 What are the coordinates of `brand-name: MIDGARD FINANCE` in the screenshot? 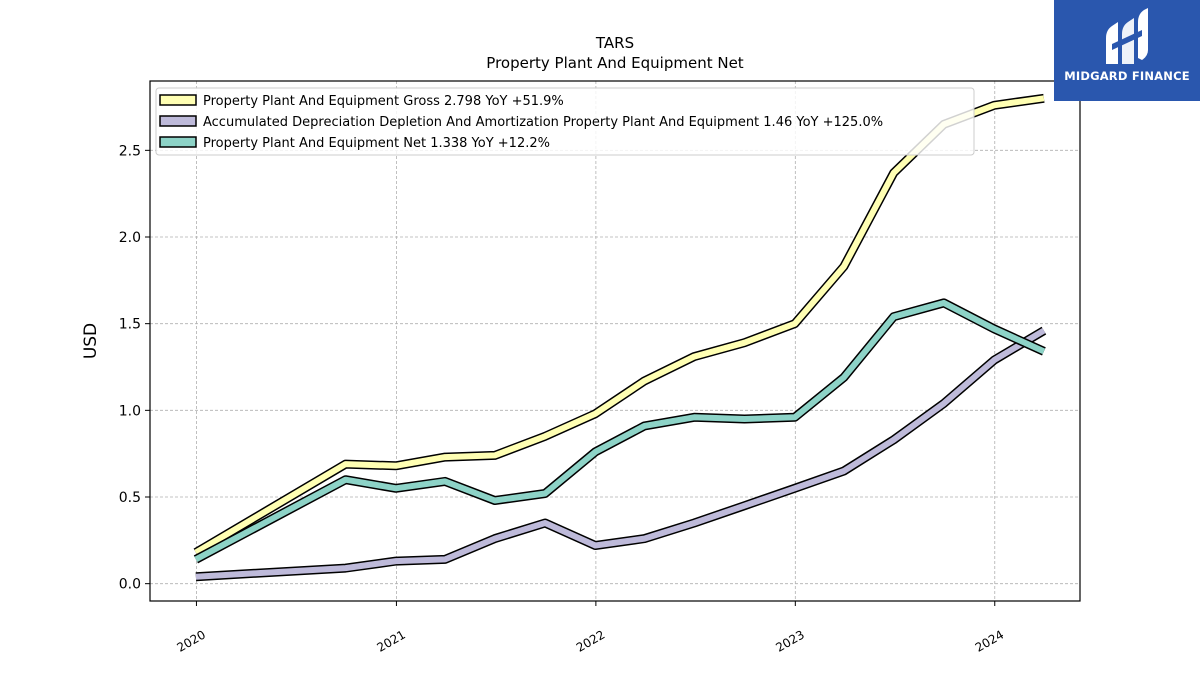 It's located at (1127, 76).